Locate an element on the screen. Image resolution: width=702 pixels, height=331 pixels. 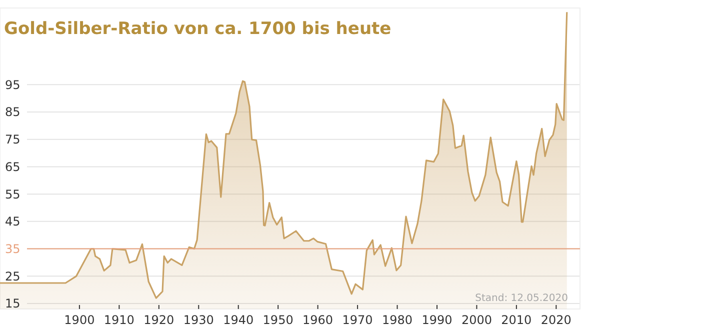
x-tick-label: 2010 is located at coordinates (516, 320).